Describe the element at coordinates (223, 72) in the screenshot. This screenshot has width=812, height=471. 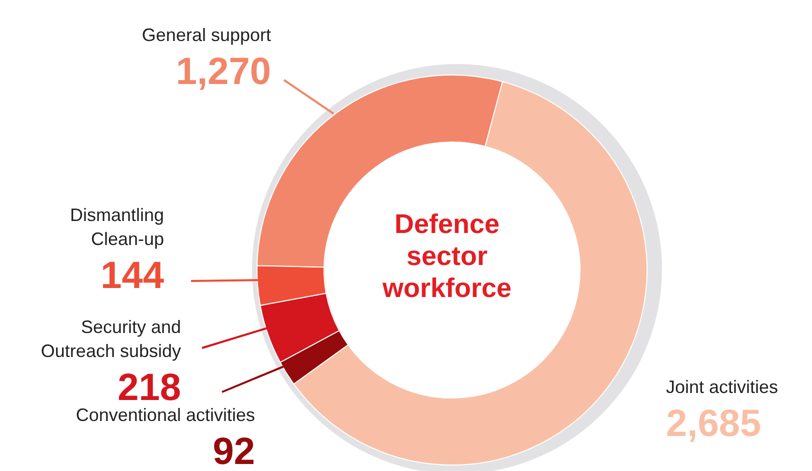
I see `data-label: 1,270` at that location.